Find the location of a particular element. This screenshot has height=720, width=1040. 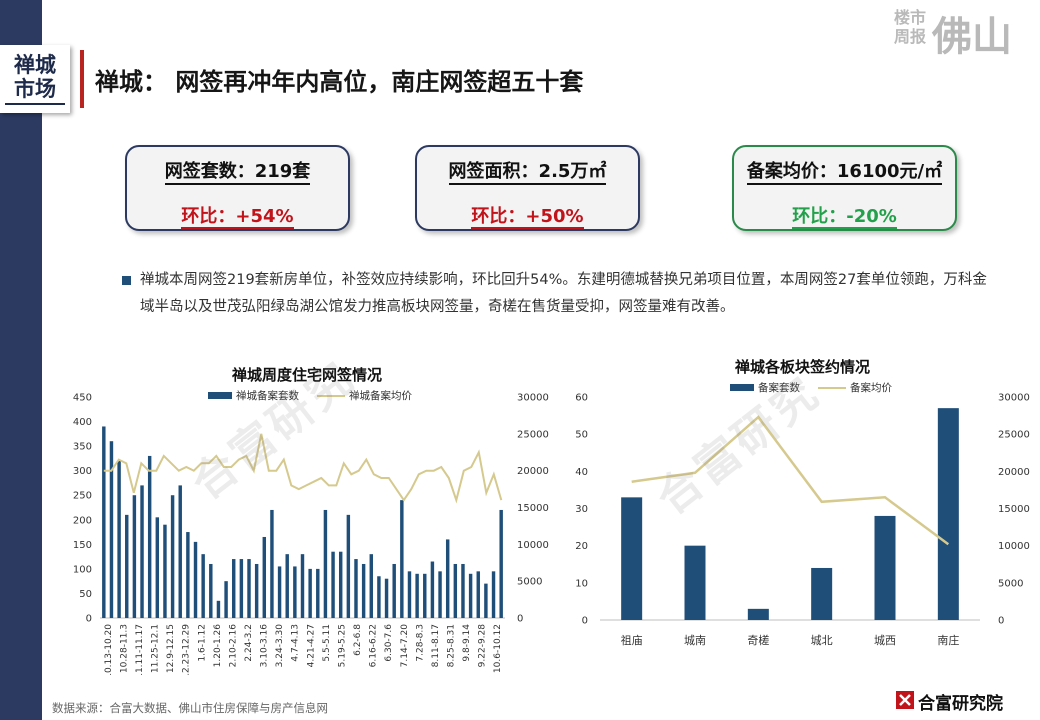

chart1-y-right-tick: 10000 is located at coordinates (533, 545).